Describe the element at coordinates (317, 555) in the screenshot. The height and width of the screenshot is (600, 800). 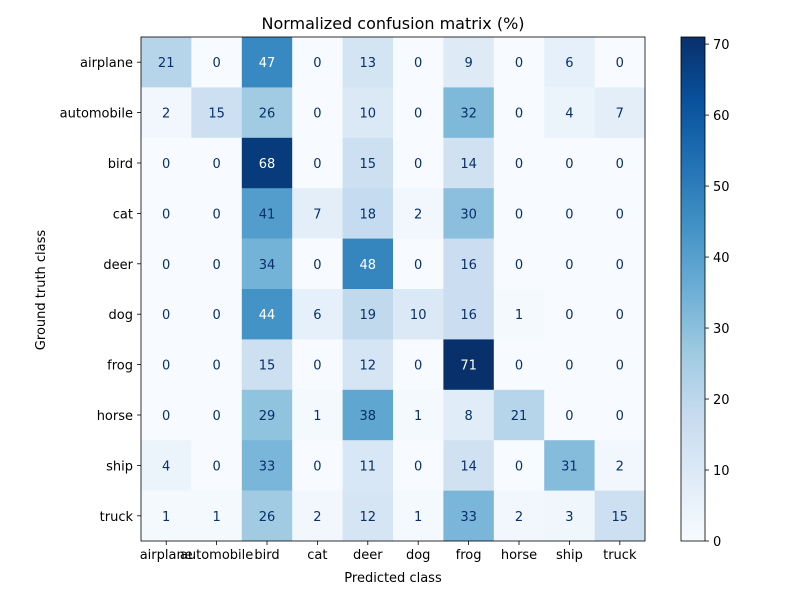
I see `x-tick-label: cat` at that location.